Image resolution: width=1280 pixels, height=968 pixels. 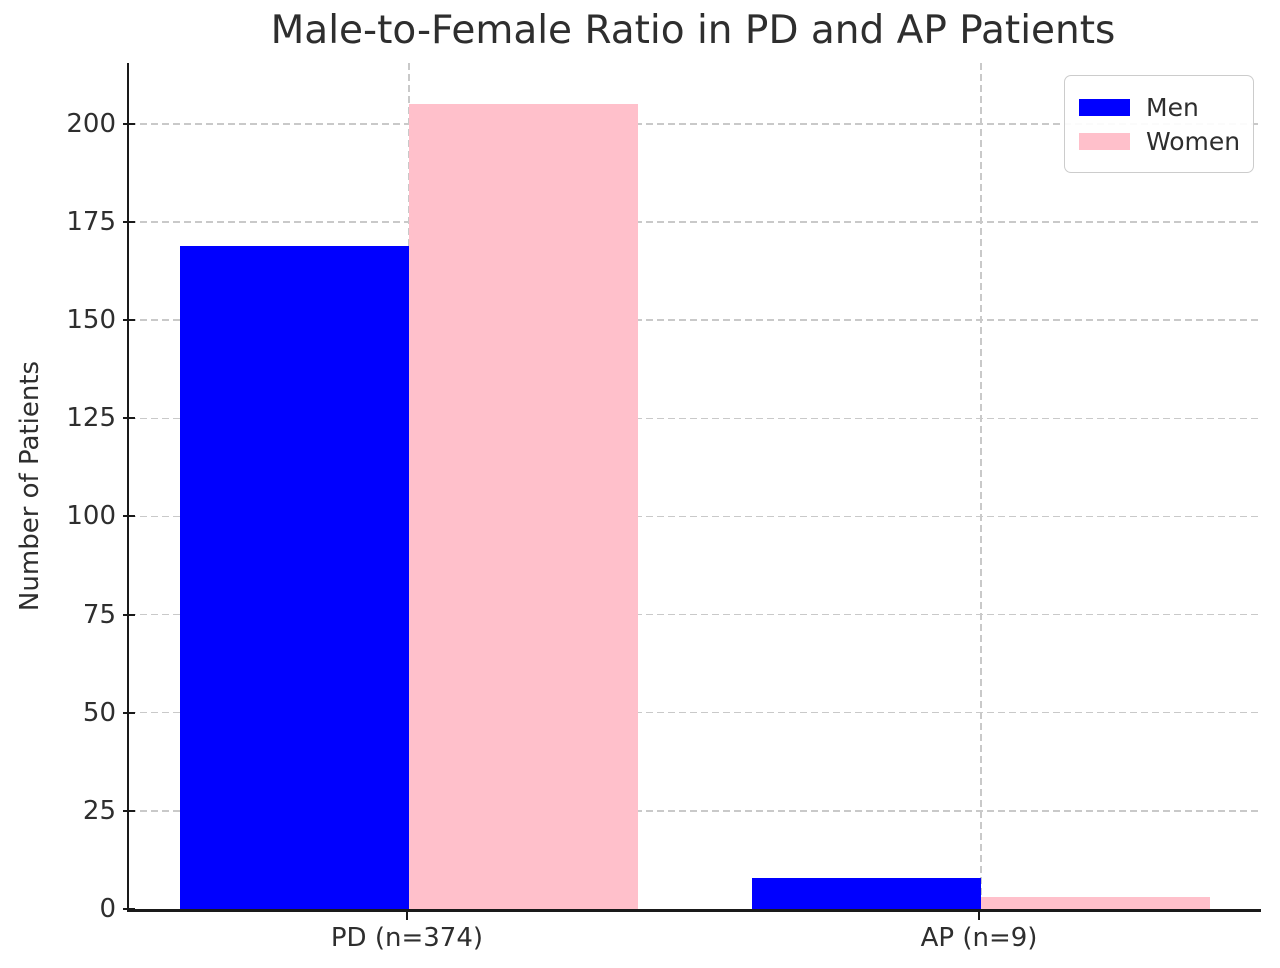 What do you see at coordinates (91, 516) in the screenshot?
I see `y-tick-label: 100` at bounding box center [91, 516].